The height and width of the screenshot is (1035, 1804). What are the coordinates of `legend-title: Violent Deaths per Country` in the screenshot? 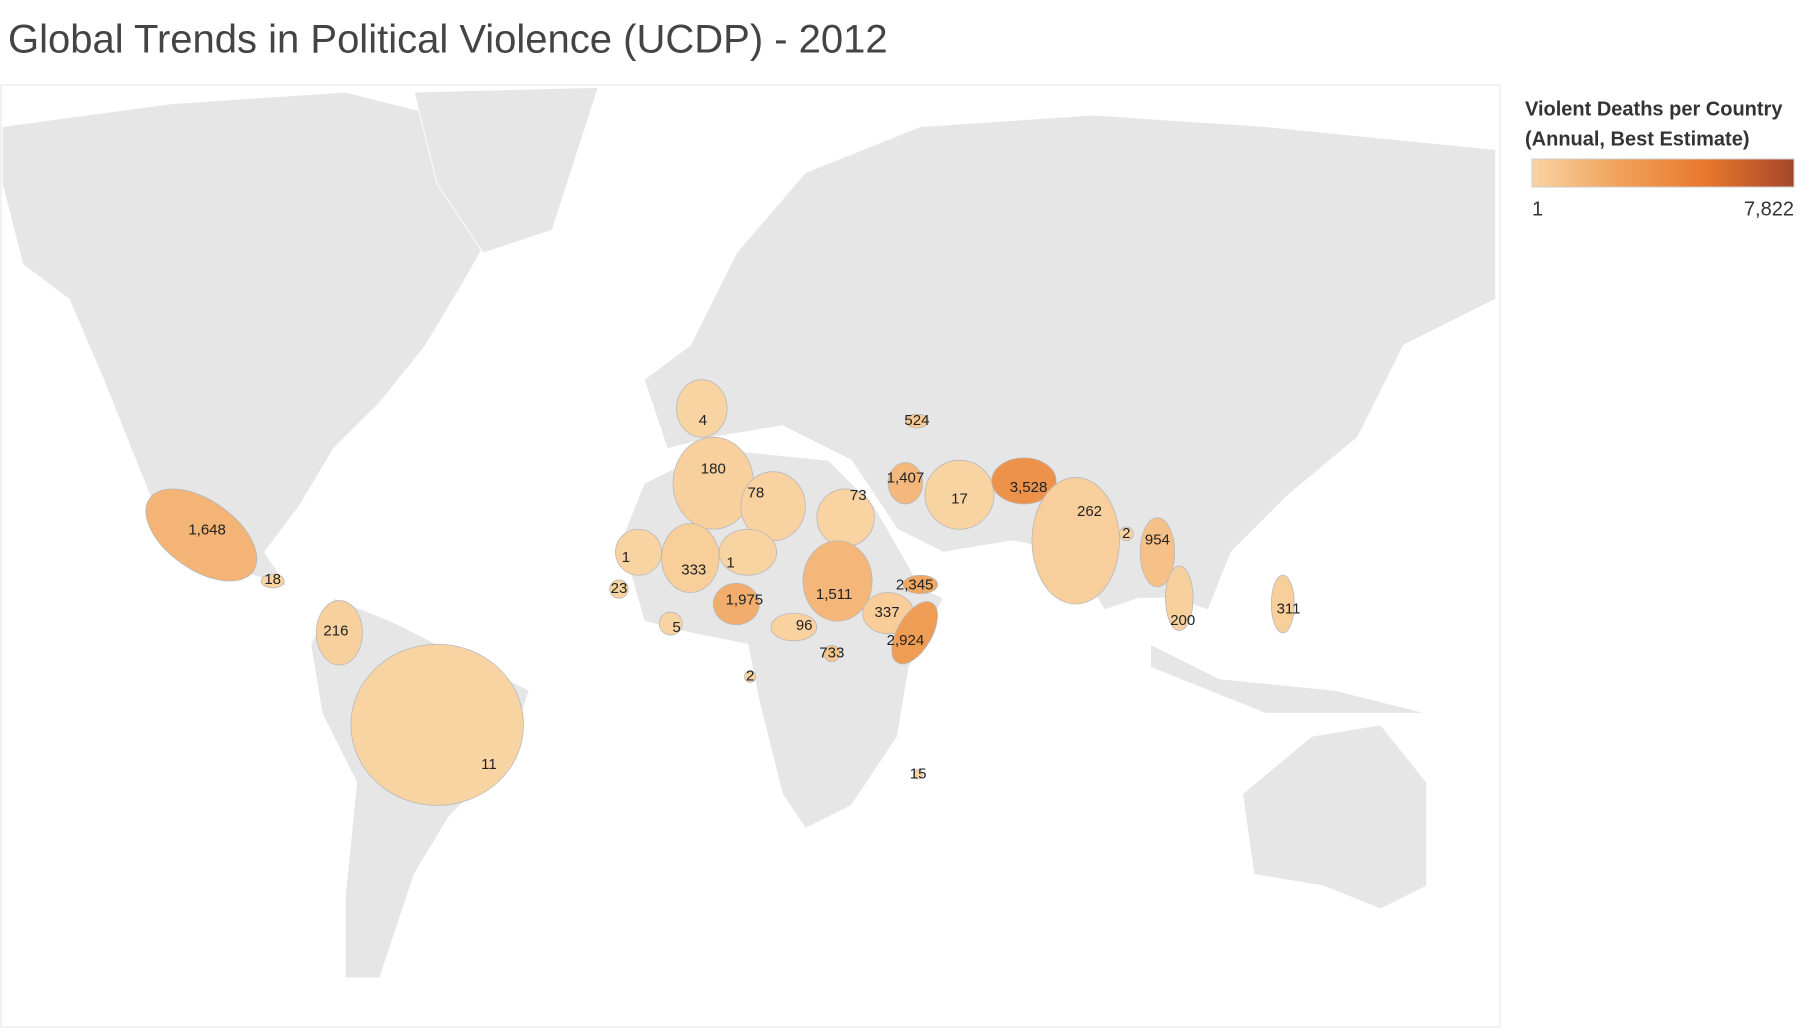 It's located at (1654, 109).